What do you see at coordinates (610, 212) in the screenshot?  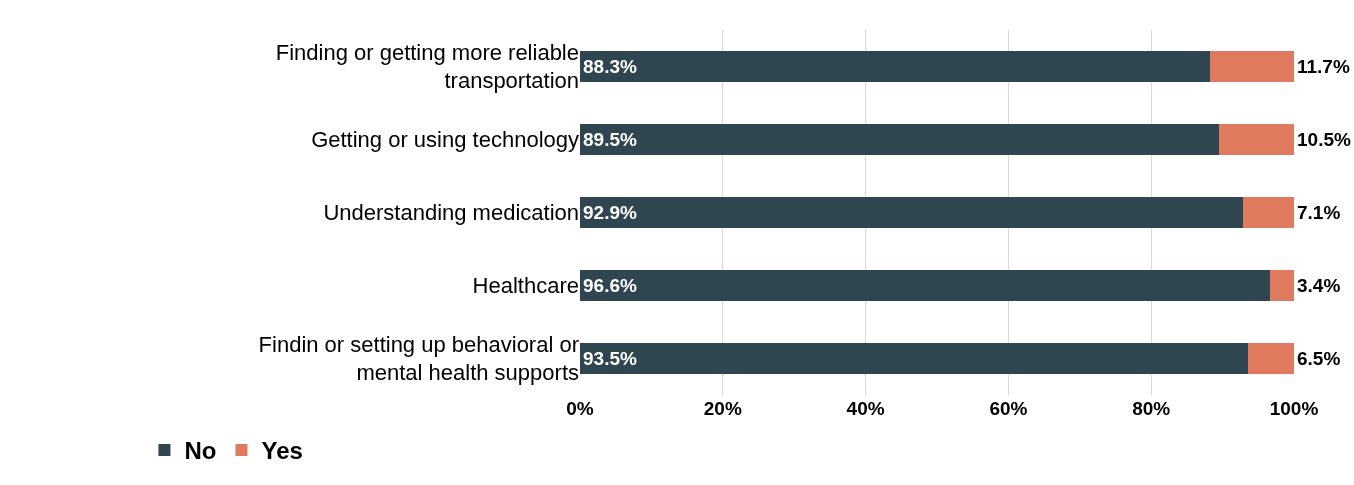 I see `data-label: 92.9%` at bounding box center [610, 212].